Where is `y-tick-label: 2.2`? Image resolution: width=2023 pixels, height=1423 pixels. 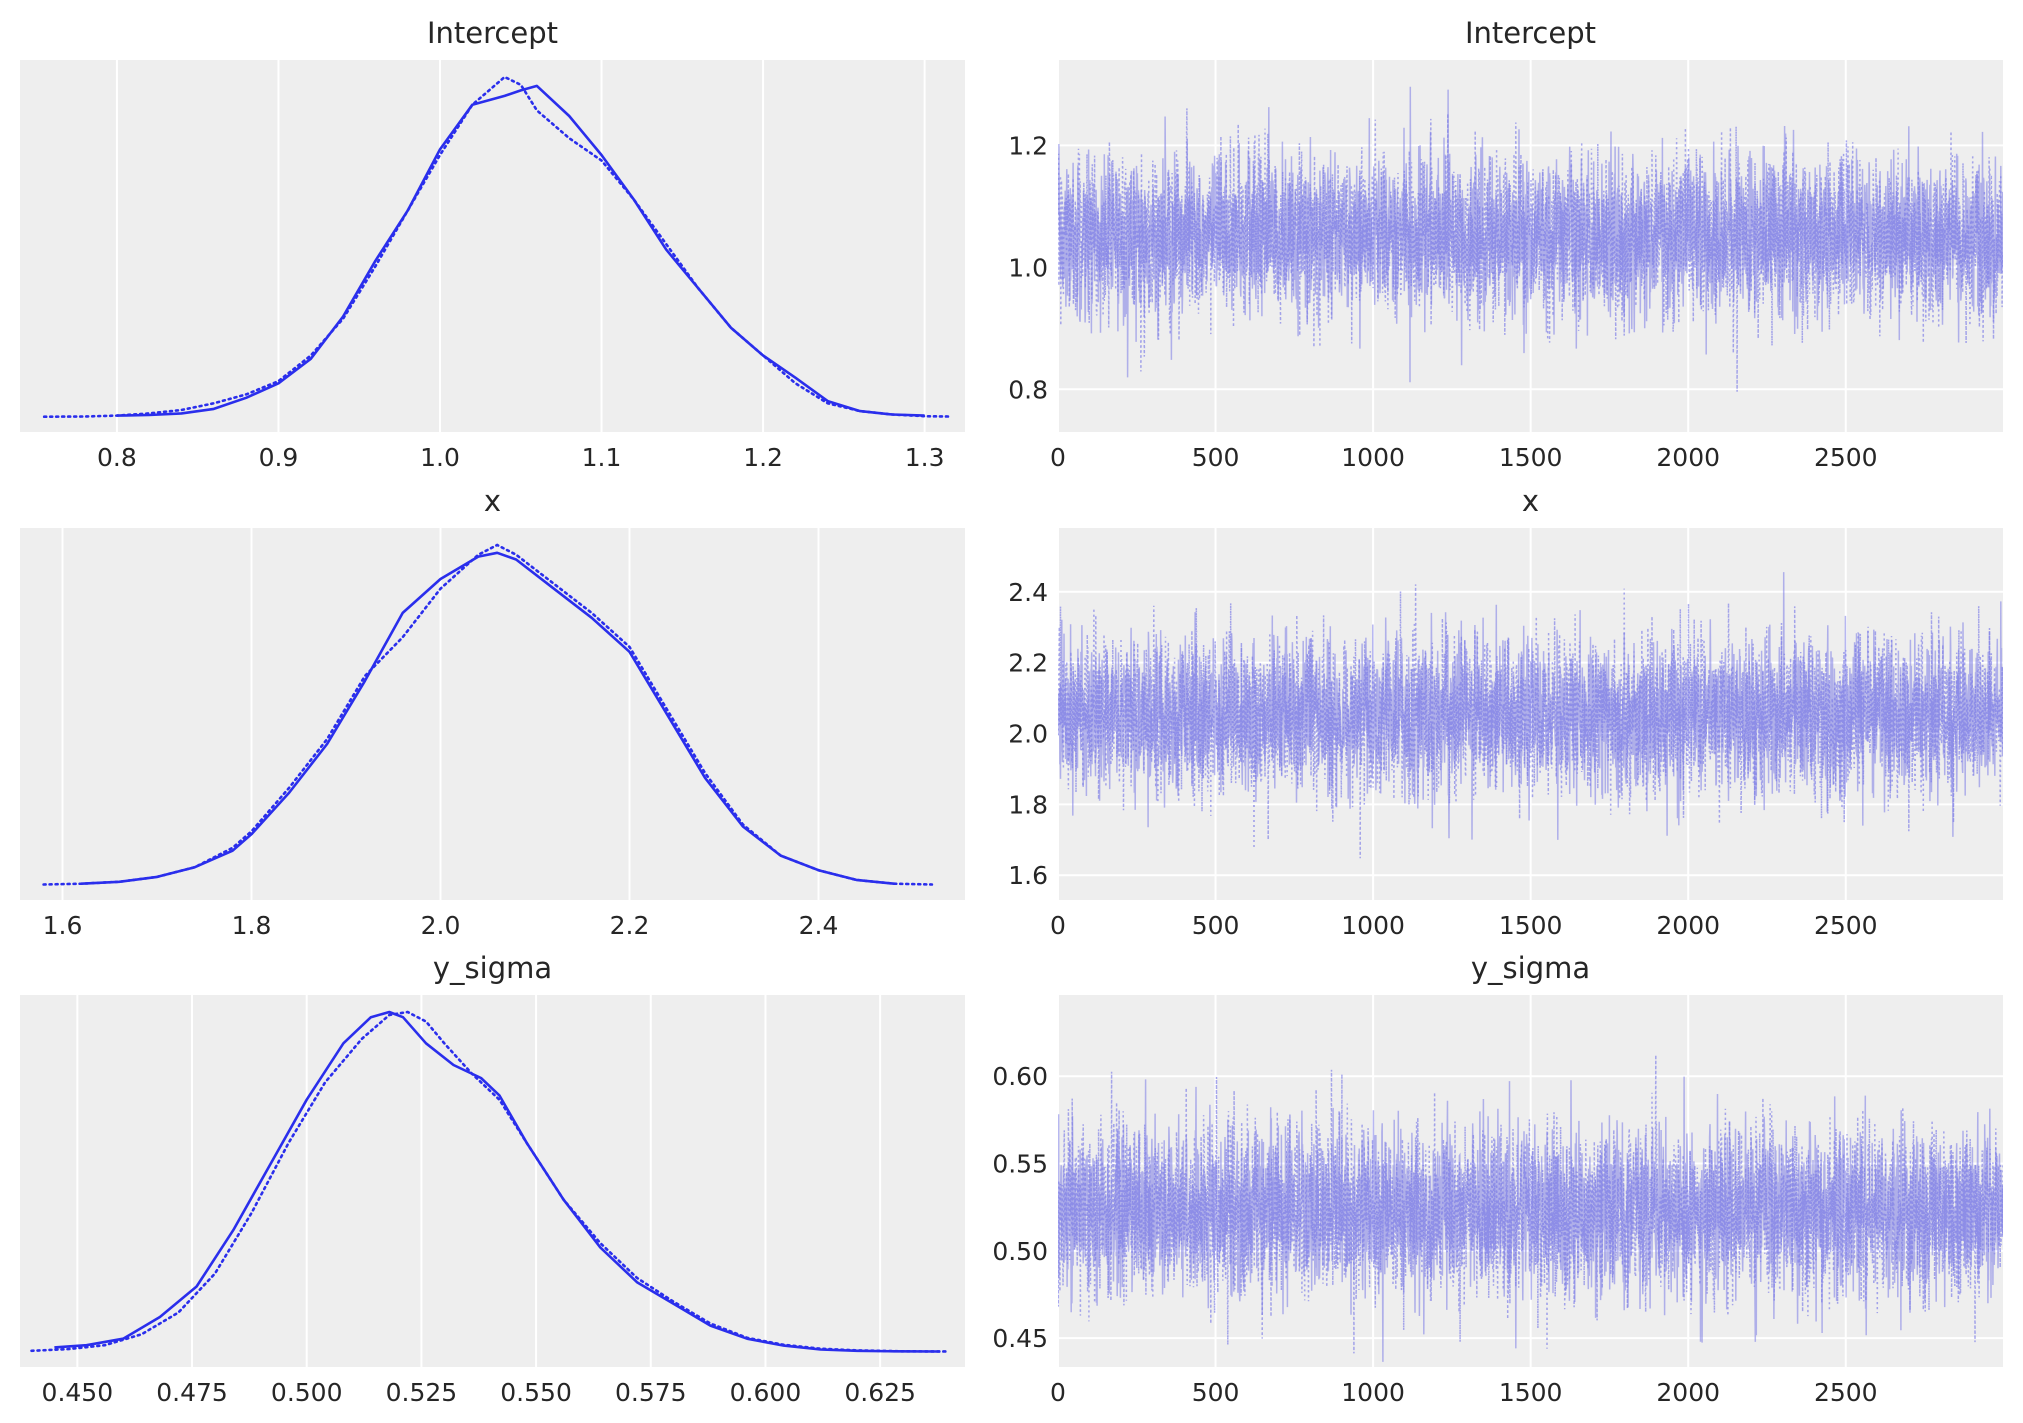 y-tick-label: 2.2 is located at coordinates (1028, 663).